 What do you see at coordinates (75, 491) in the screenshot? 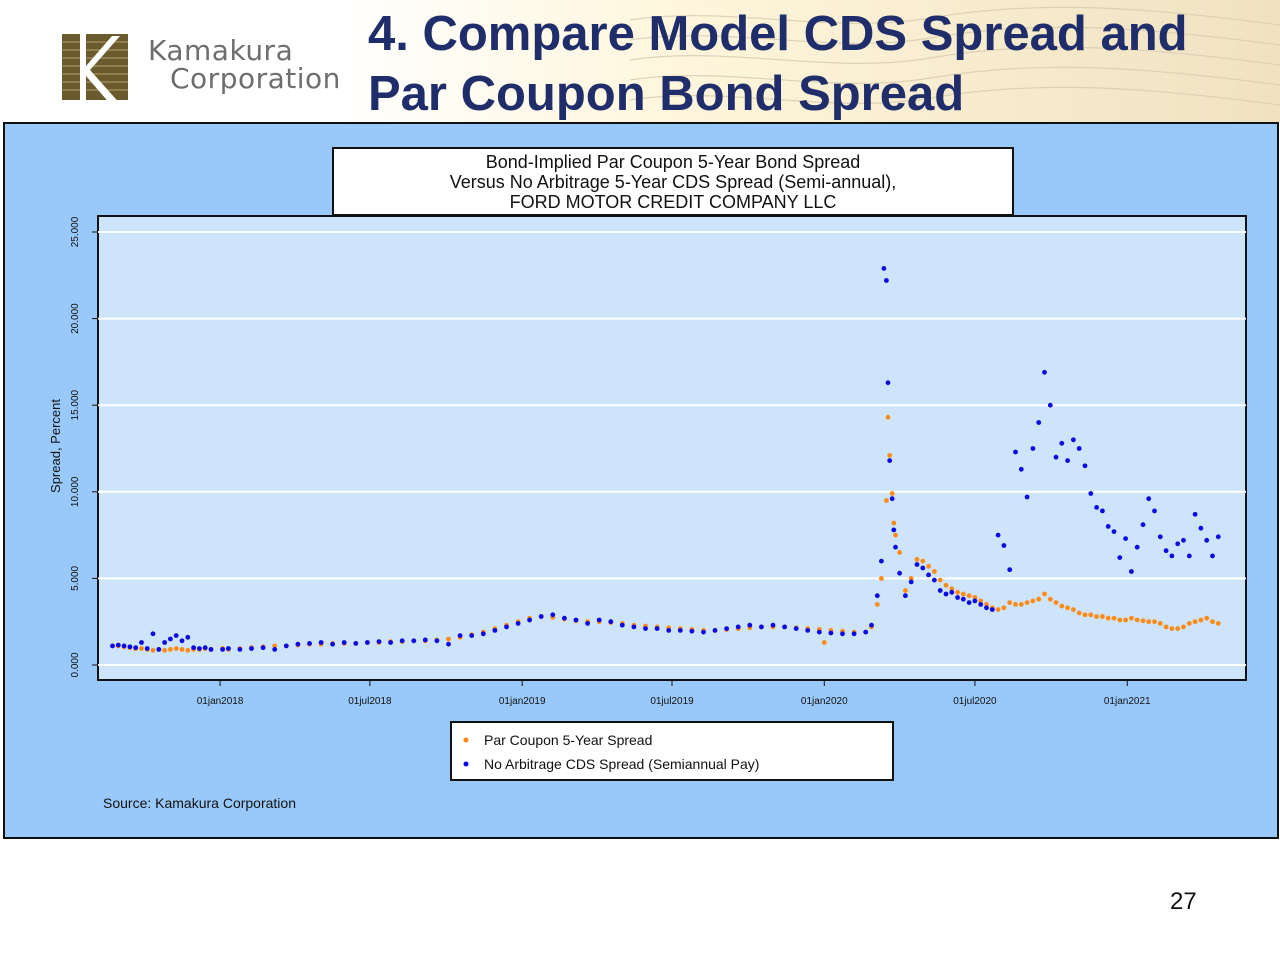
I see `y-tick-label: 10.000` at bounding box center [75, 491].